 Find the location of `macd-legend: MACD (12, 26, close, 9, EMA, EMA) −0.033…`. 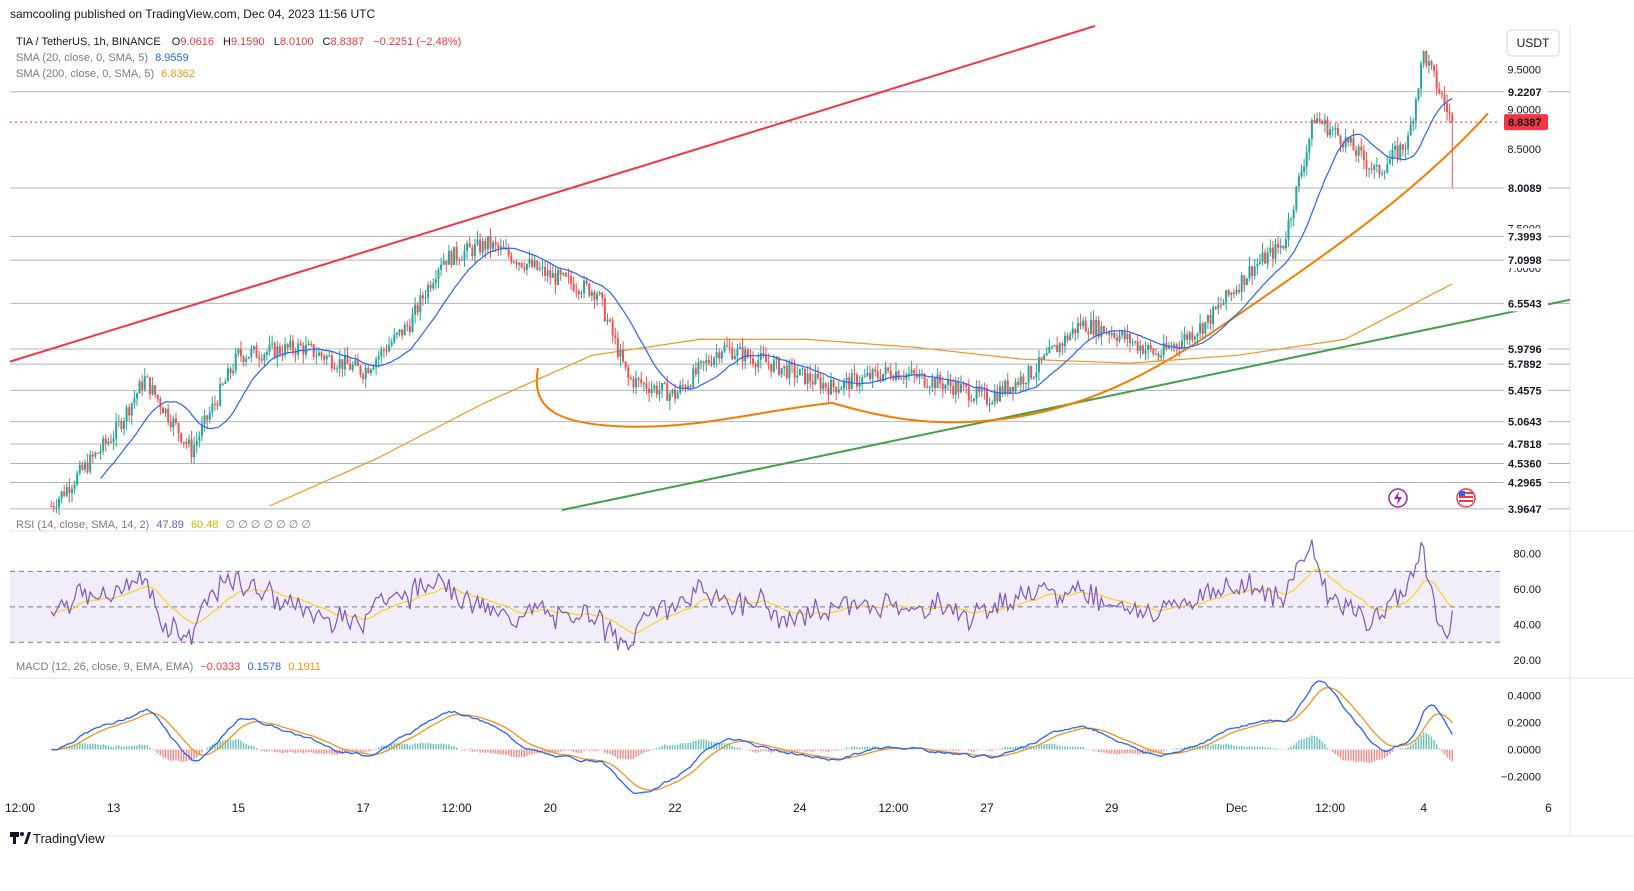

macd-legend: MACD (12, 26, close, 9, EMA, EMA) −0.033… is located at coordinates (168, 667).